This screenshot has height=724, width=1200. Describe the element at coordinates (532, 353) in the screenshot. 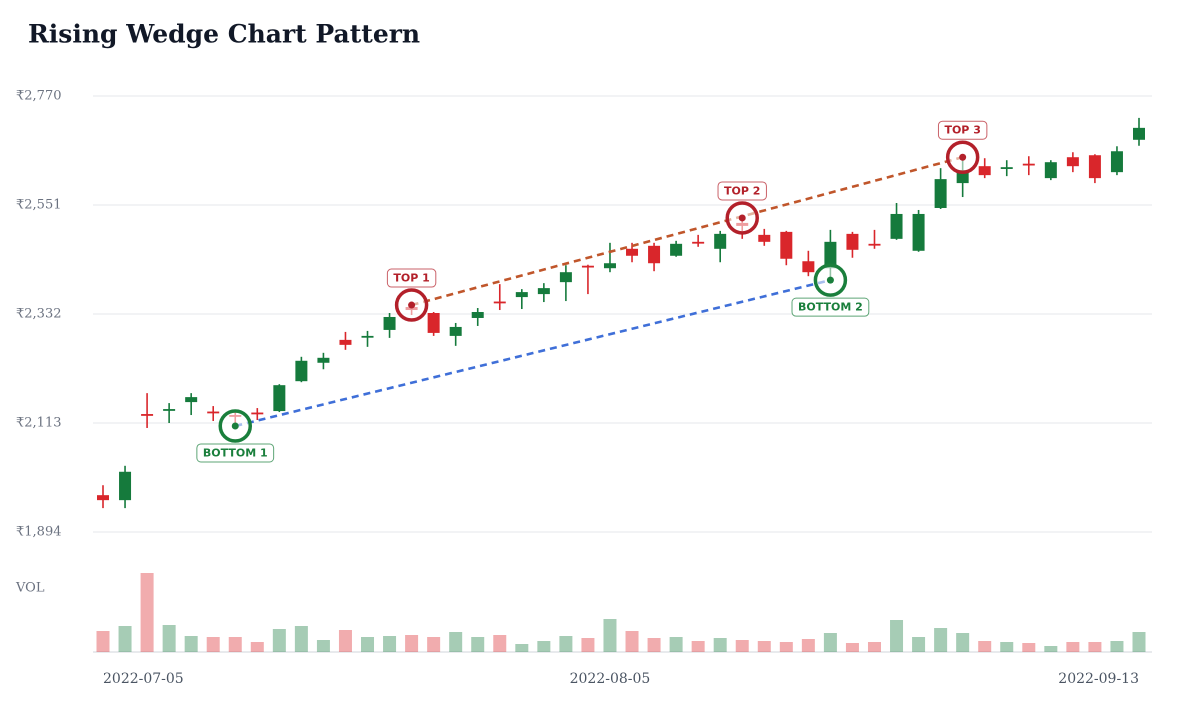

I see `trend-line` at that location.